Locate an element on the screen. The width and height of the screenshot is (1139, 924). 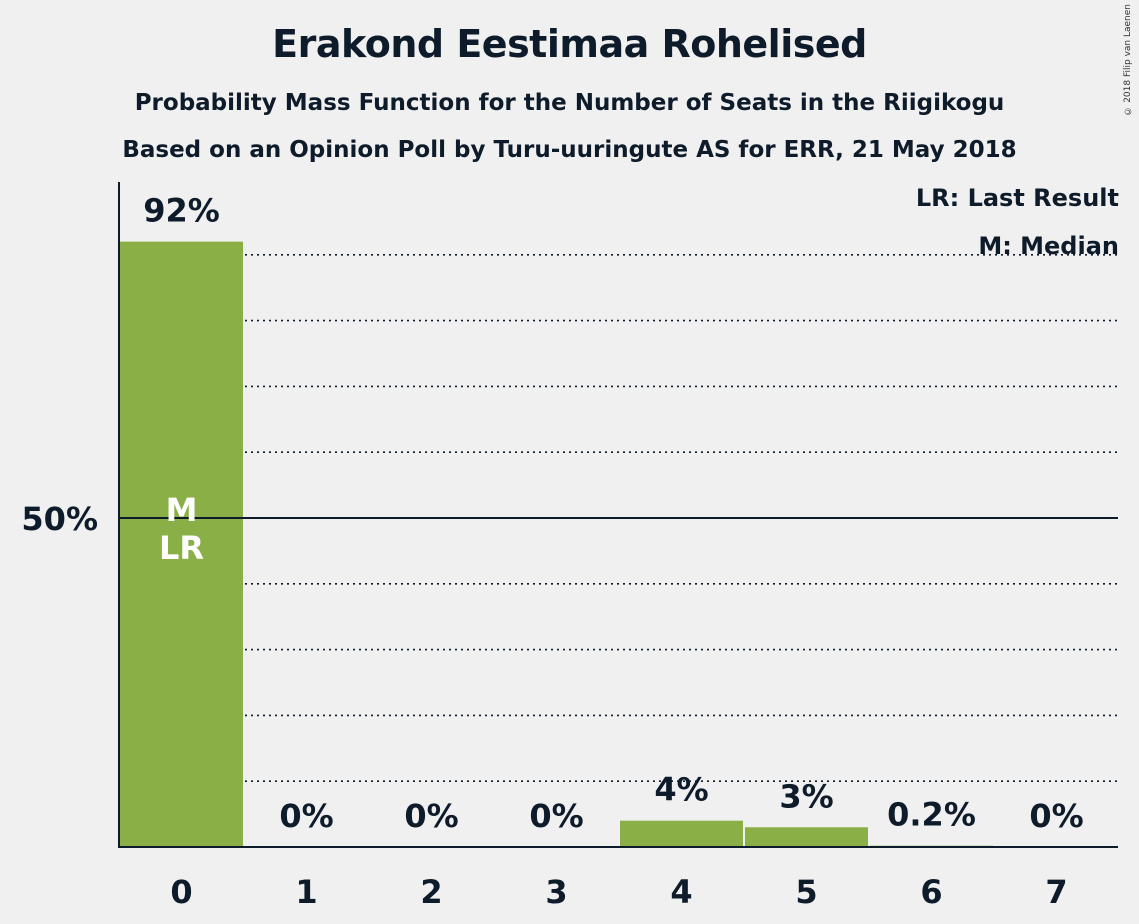
value-label-6: 0.2% is located at coordinates (931, 815).